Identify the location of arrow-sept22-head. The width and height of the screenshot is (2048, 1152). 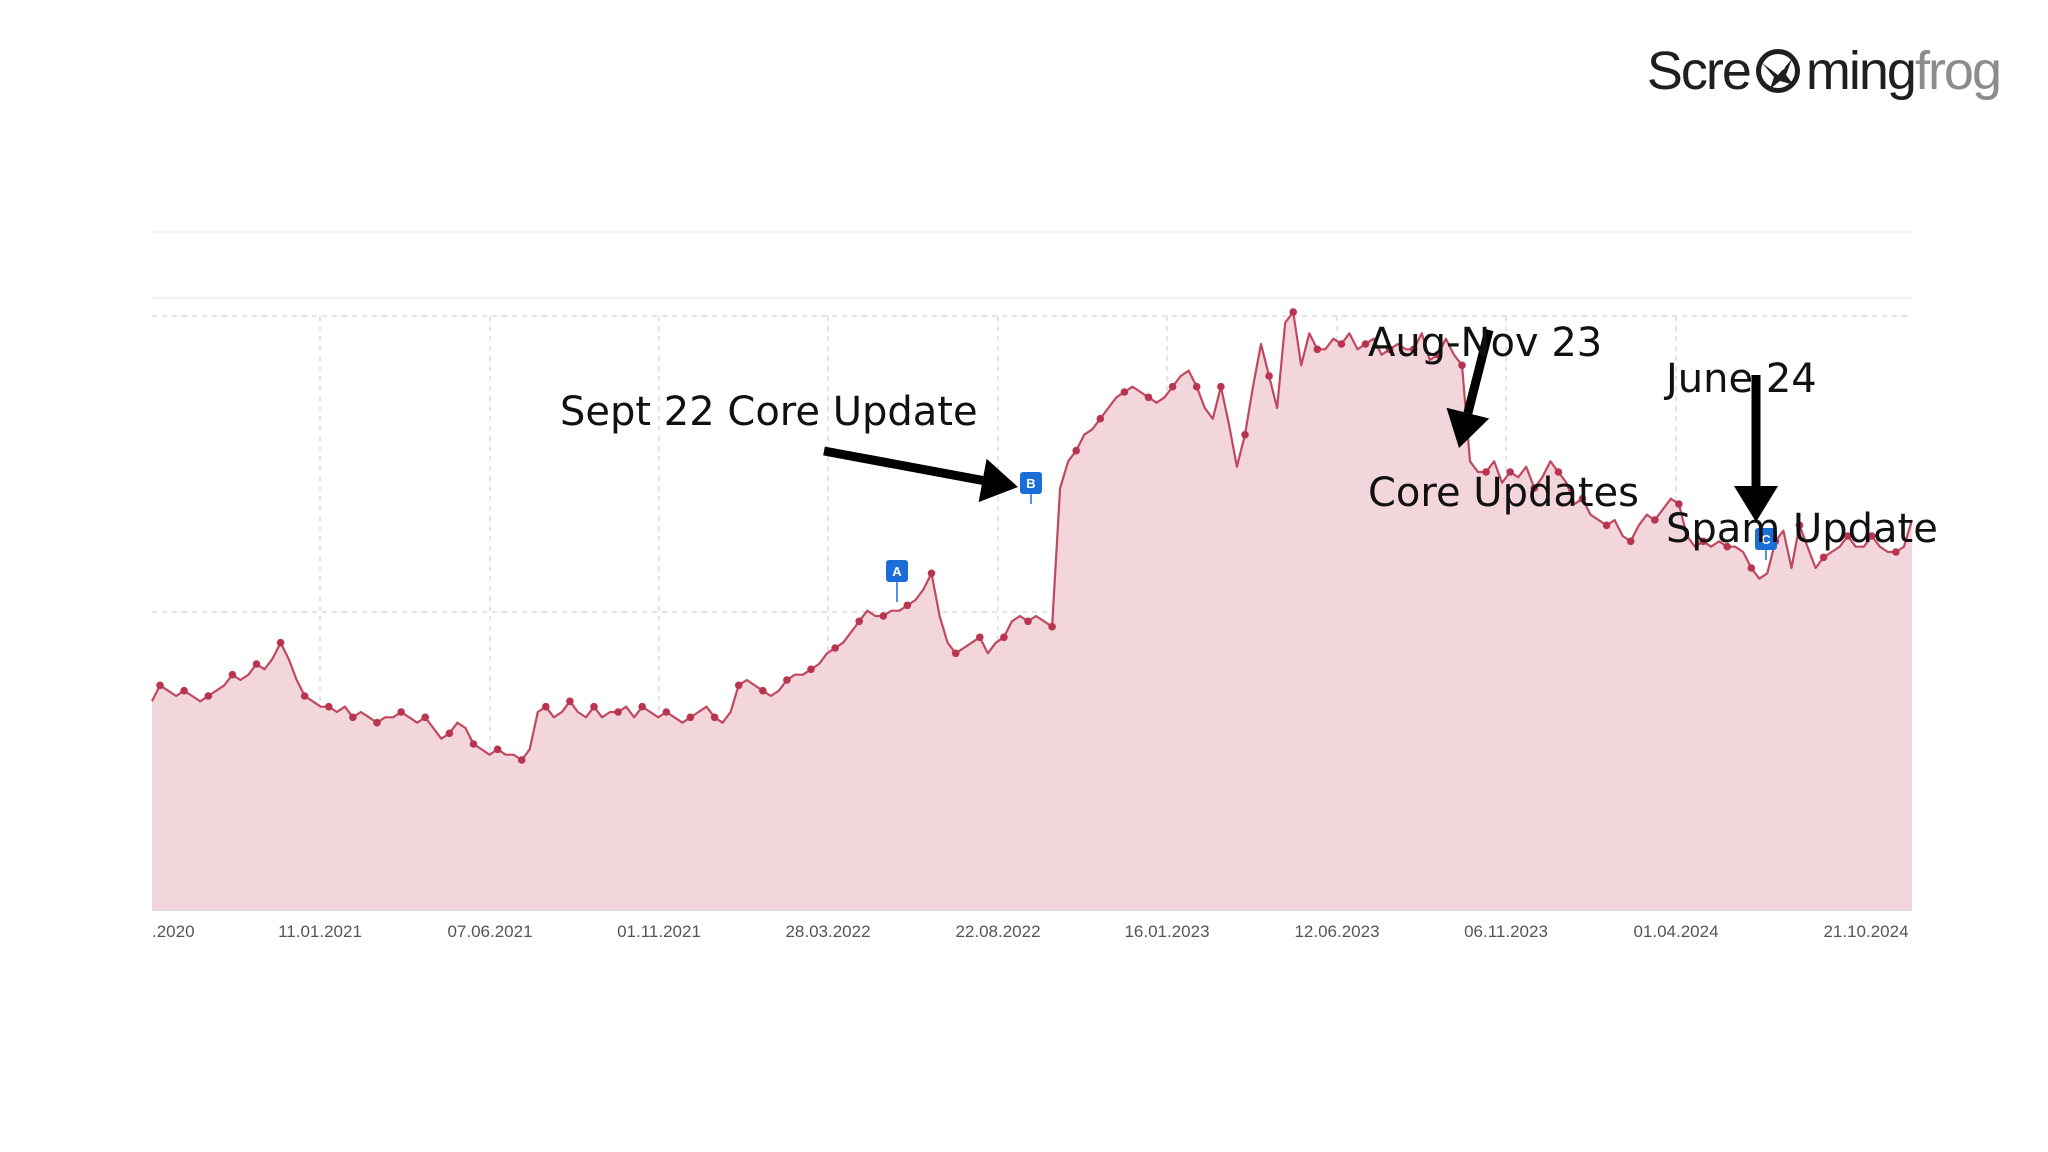
(998, 480).